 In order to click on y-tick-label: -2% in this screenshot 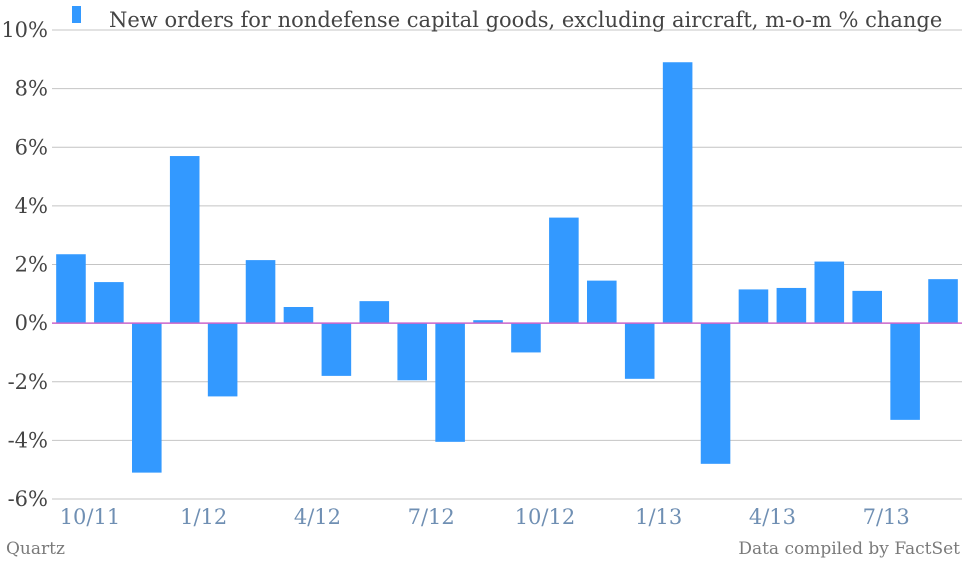, I will do `click(28, 382)`.